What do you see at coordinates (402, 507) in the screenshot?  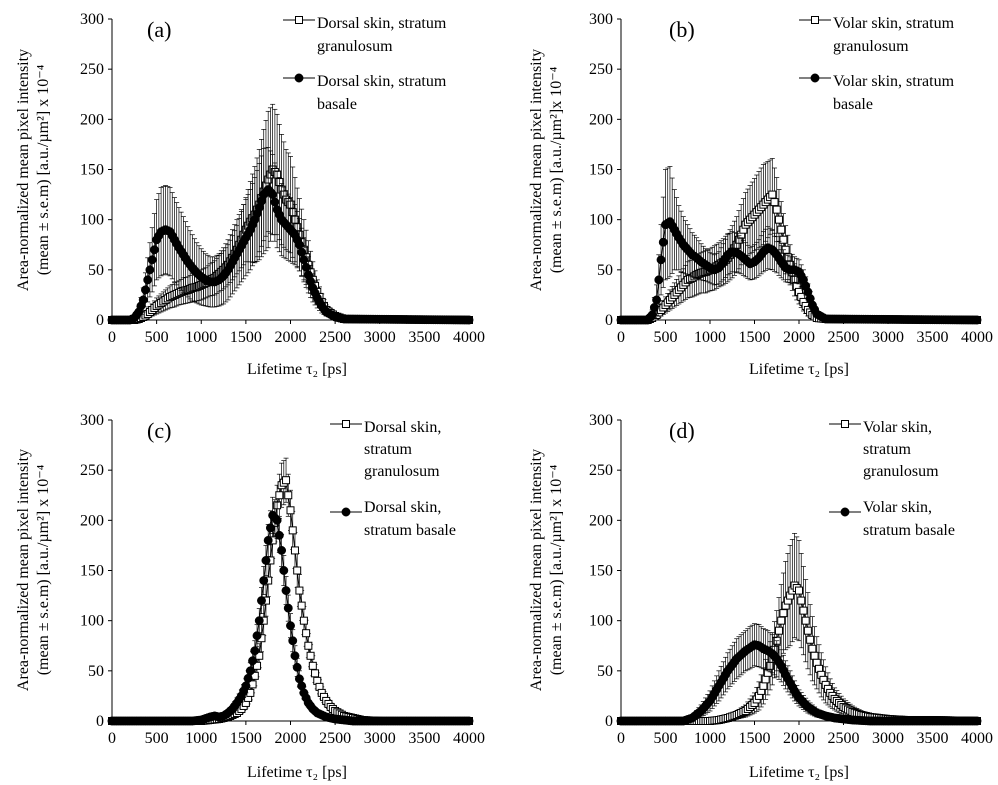 I see `legend-c-series2-line1: Dorsal skin,` at bounding box center [402, 507].